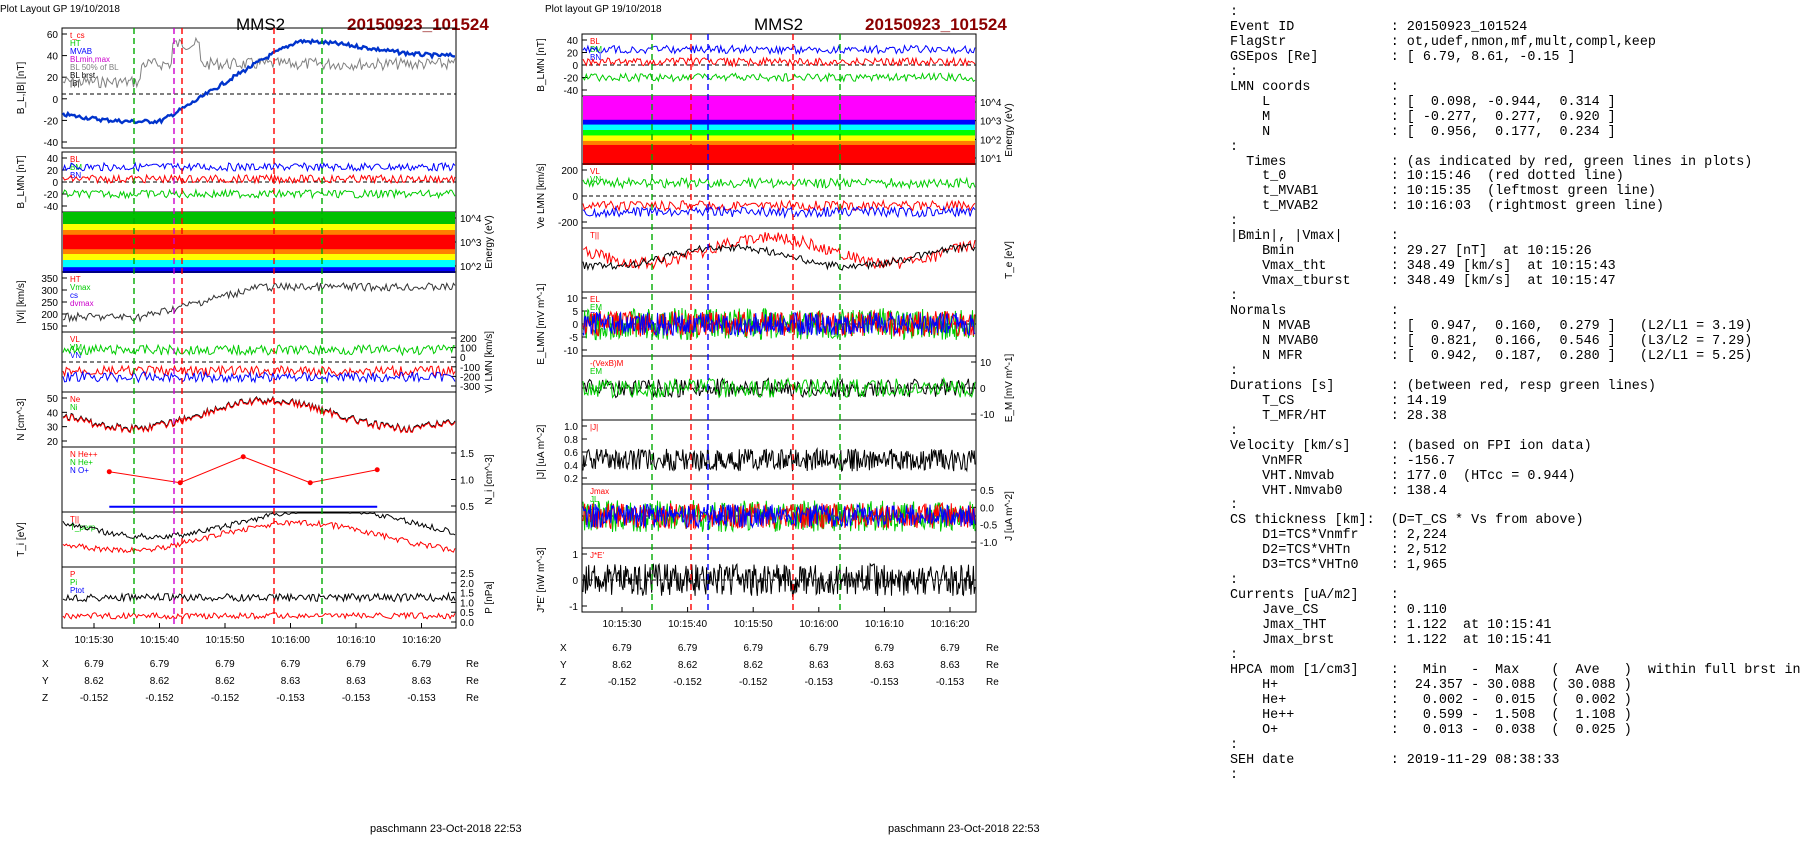 Image resolution: width=1804 pixels, height=841 pixels. What do you see at coordinates (594, 427) in the screenshot?
I see `legend-entry: |J|` at bounding box center [594, 427].